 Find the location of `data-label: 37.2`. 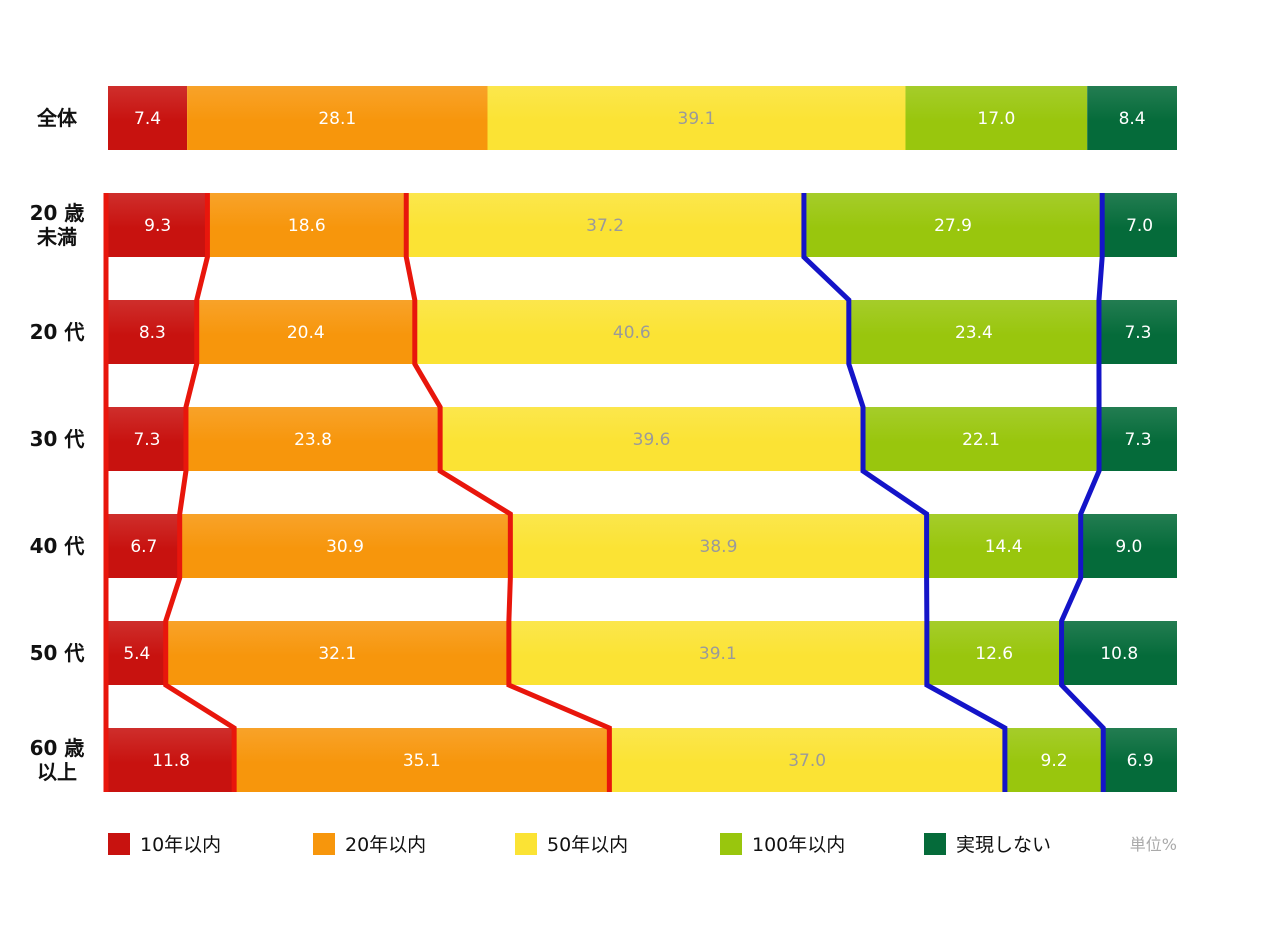

data-label: 37.2 is located at coordinates (605, 226).